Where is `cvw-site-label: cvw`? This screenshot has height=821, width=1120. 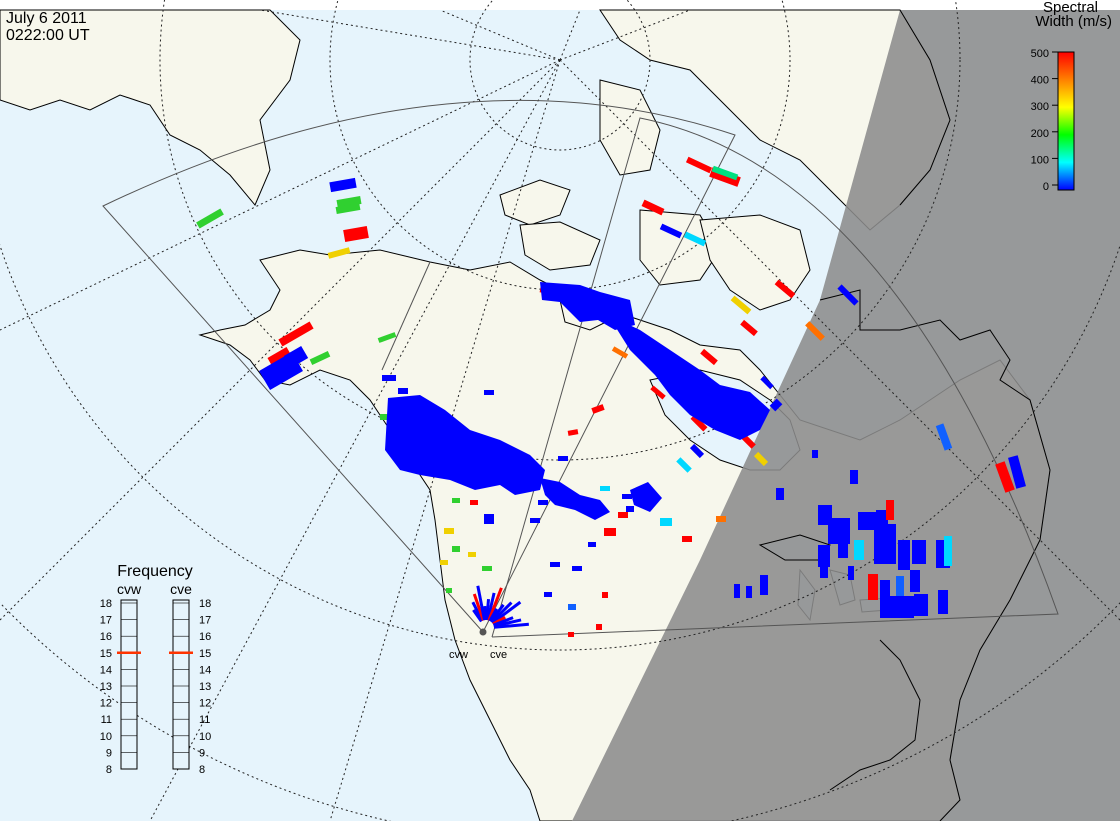 cvw-site-label: cvw is located at coordinates (458, 655).